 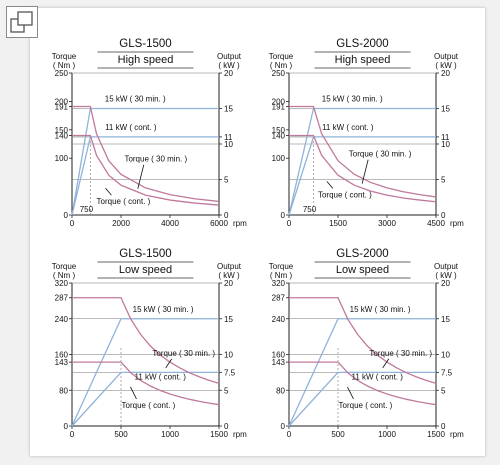 What do you see at coordinates (219, 223) in the screenshot?
I see `x-tick-label: 6000` at bounding box center [219, 223].